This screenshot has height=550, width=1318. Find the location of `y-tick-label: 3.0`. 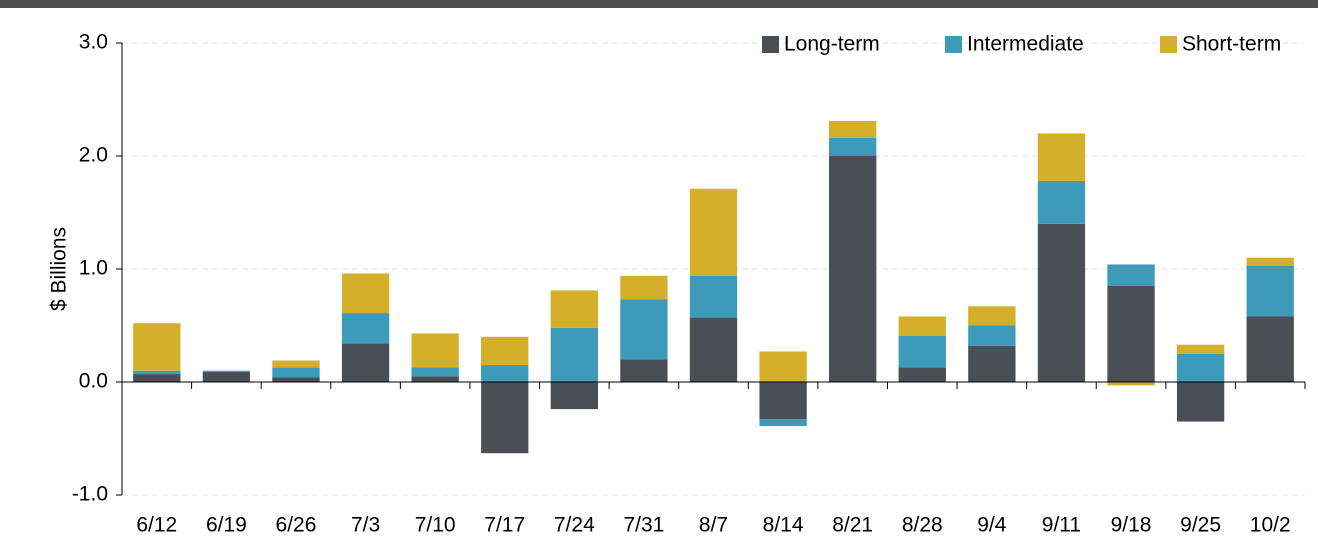

y-tick-label: 3.0 is located at coordinates (93, 42).